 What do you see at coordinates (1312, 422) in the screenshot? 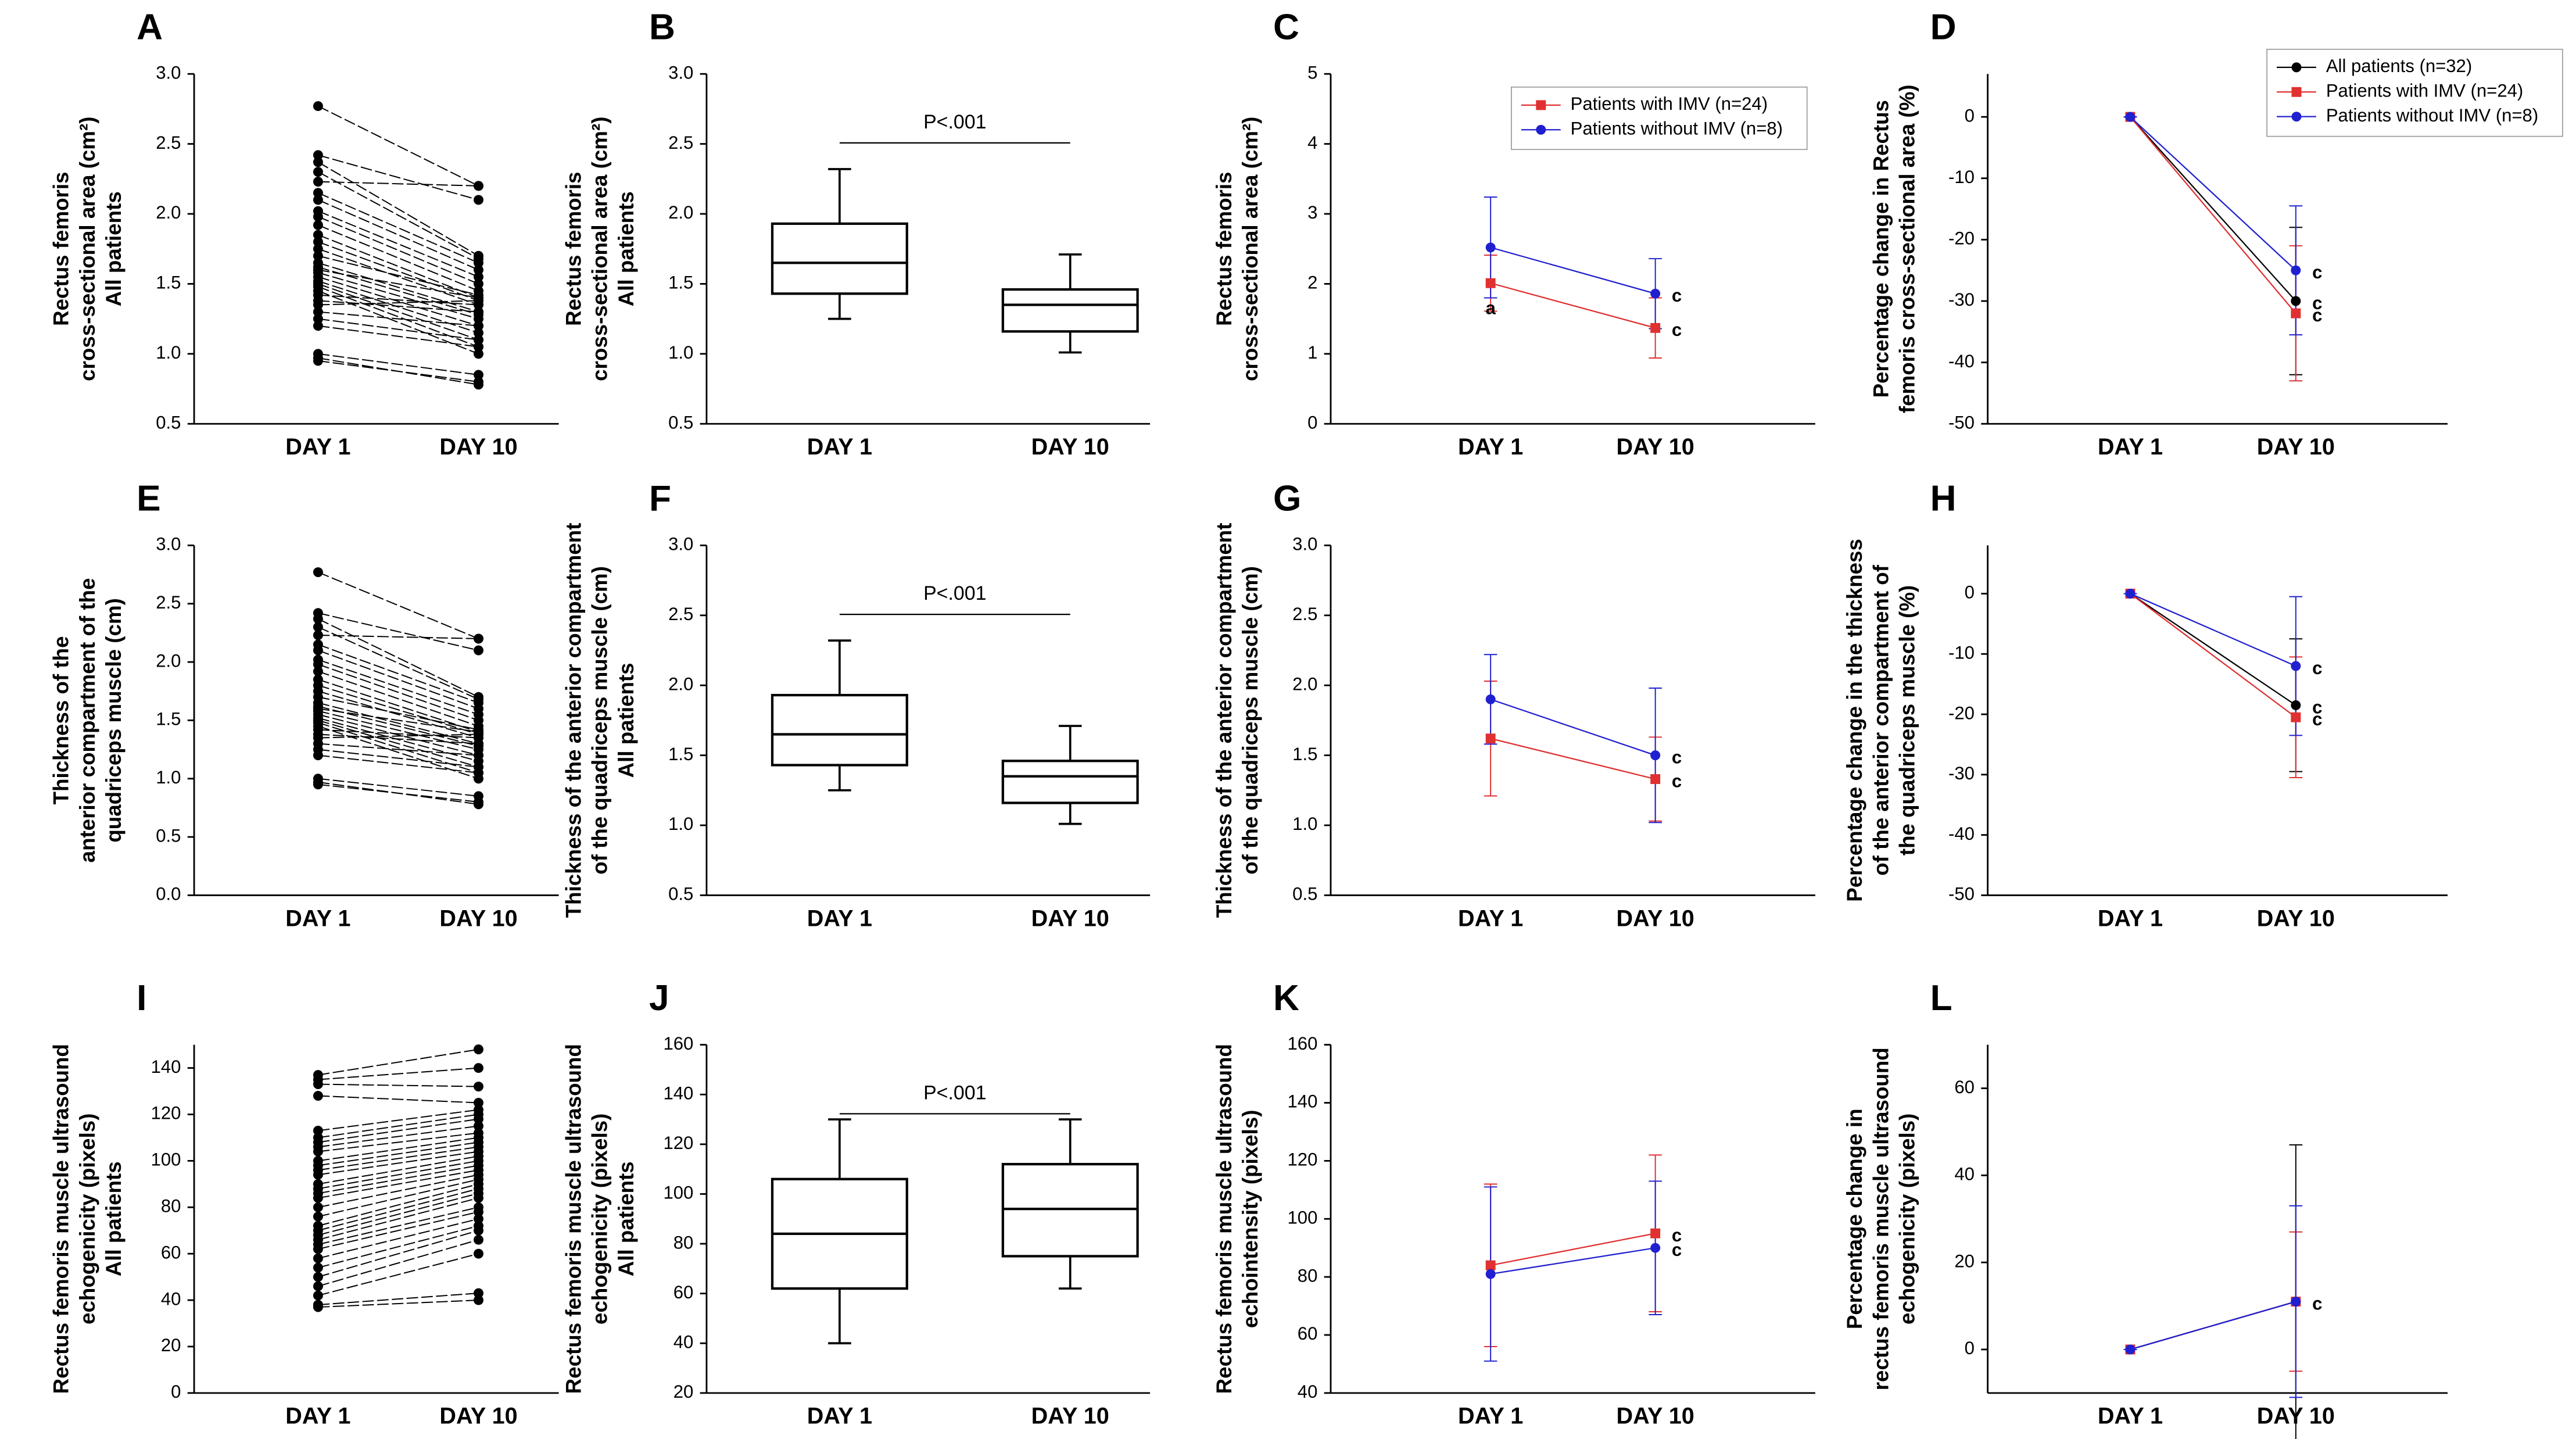
I see `y-tick-label: 0` at bounding box center [1312, 422].